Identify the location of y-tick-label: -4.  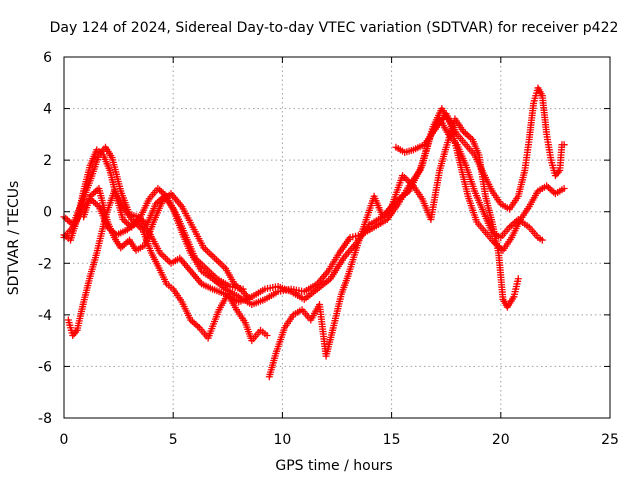
(45, 316).